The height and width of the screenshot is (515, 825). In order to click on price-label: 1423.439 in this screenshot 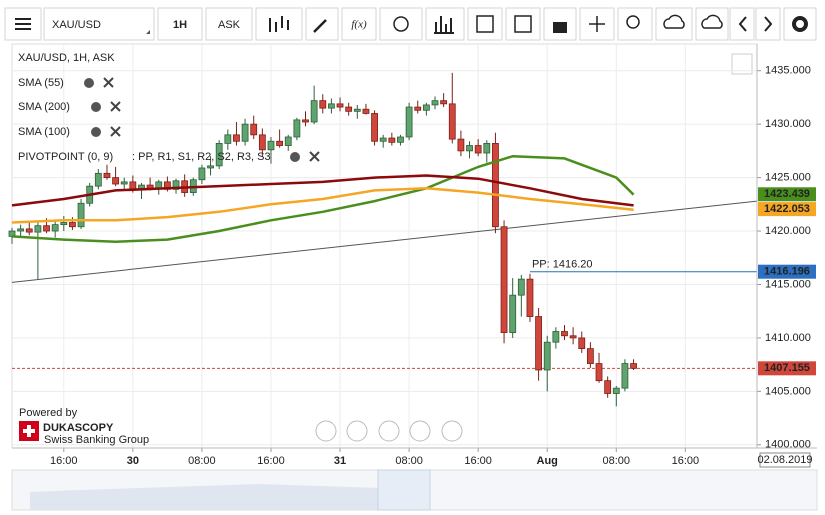, I will do `click(787, 194)`.